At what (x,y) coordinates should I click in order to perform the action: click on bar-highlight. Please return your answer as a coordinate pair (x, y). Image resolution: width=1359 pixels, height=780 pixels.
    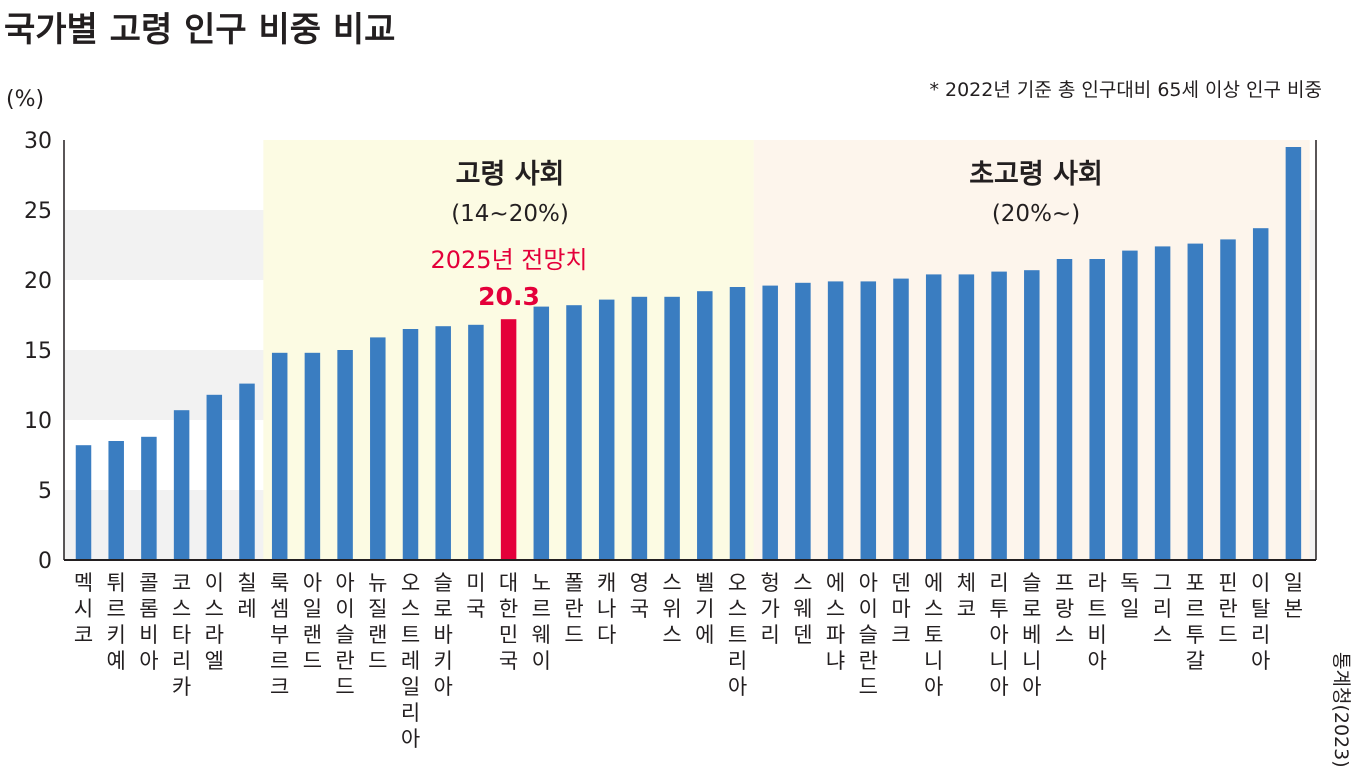
    Looking at the image, I should click on (508, 439).